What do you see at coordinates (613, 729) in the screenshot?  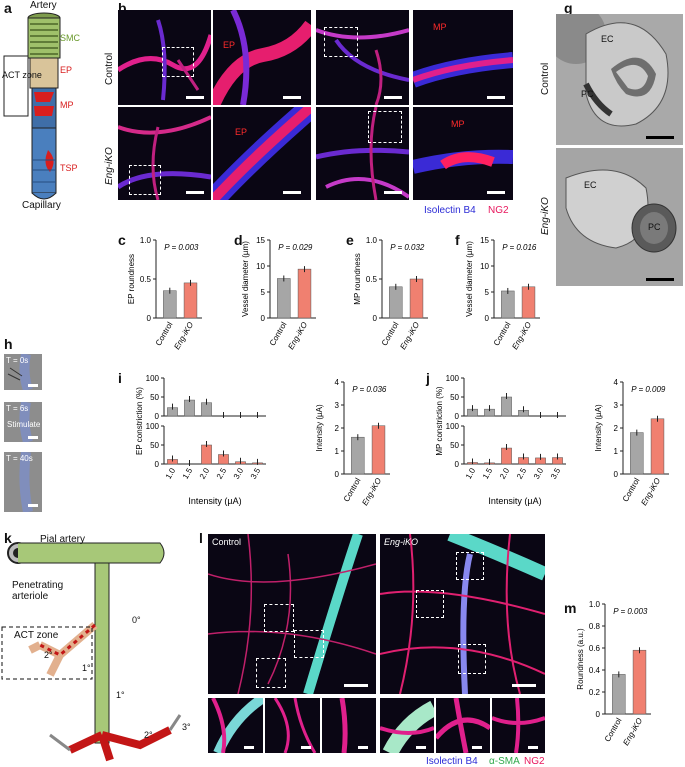 I see `x-tick-label-8-0: Control` at bounding box center [613, 729].